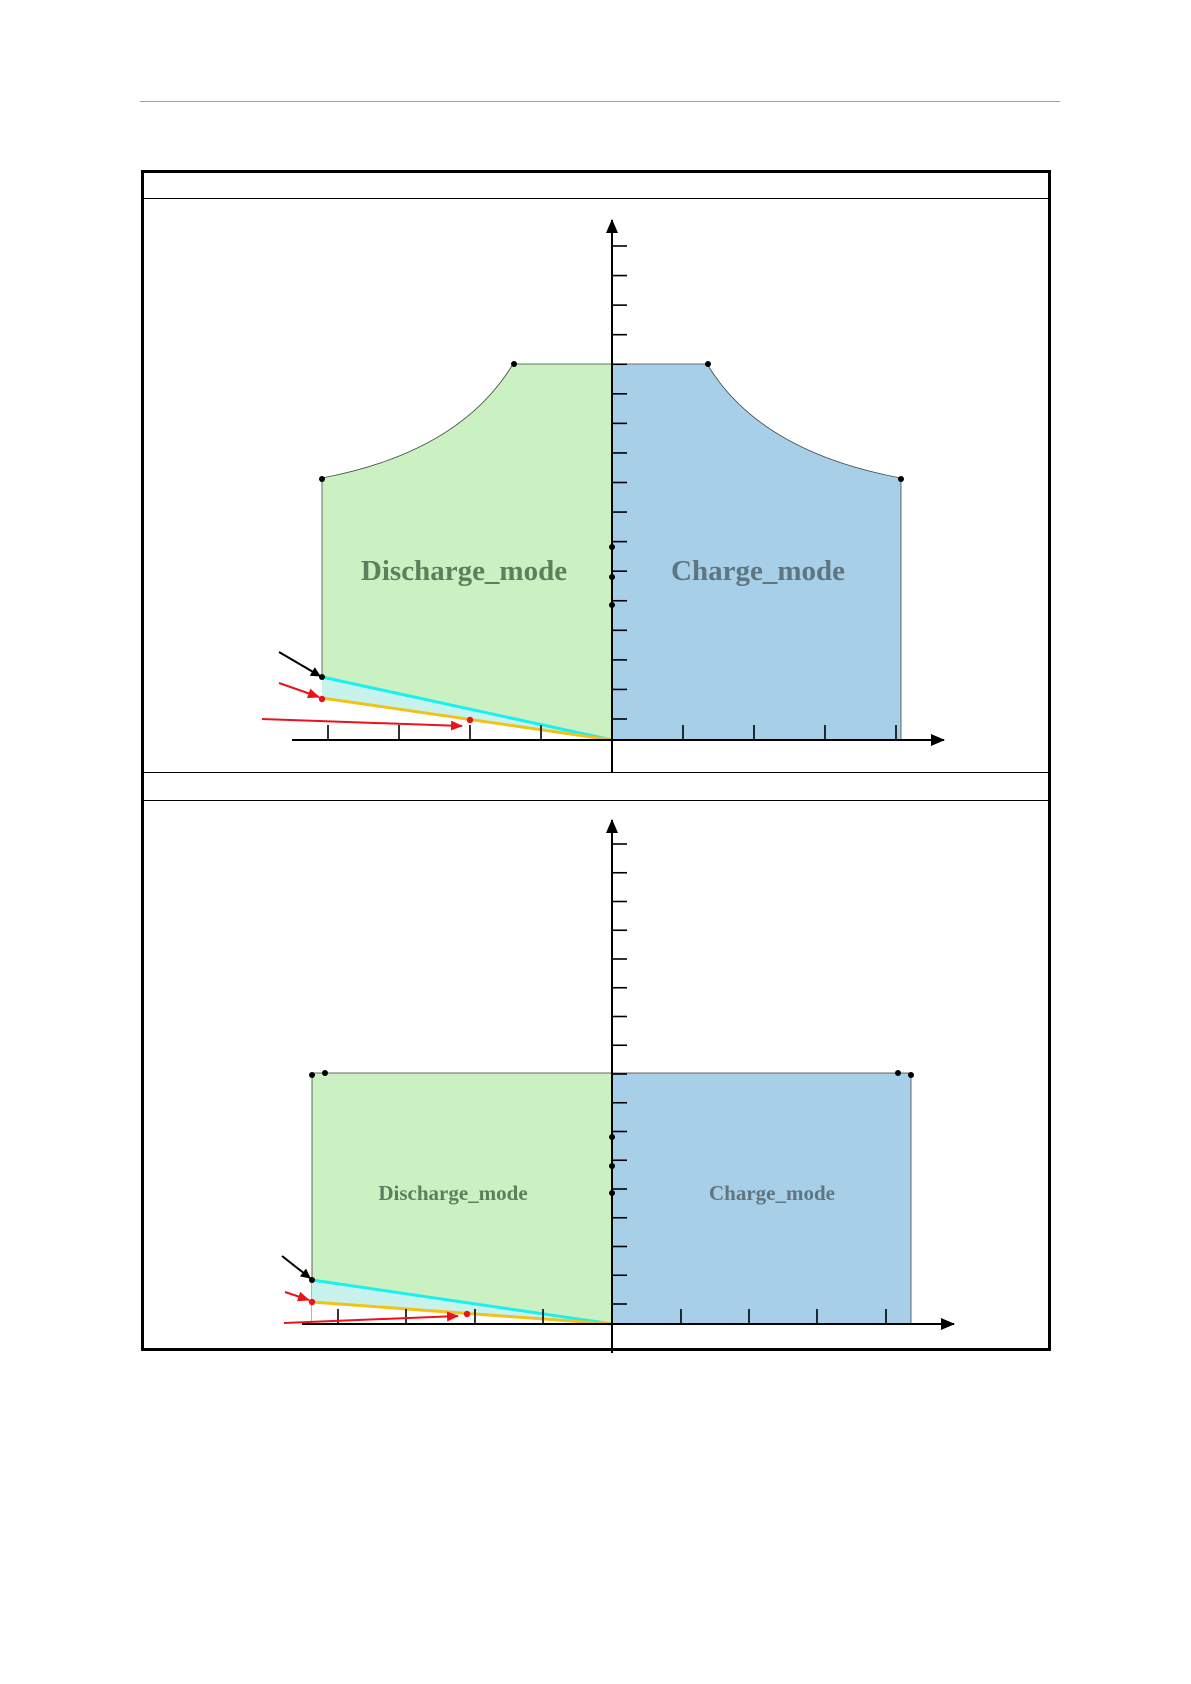  Describe the element at coordinates (322, 479) in the screenshot. I see `upper-left-corner-dot` at that location.